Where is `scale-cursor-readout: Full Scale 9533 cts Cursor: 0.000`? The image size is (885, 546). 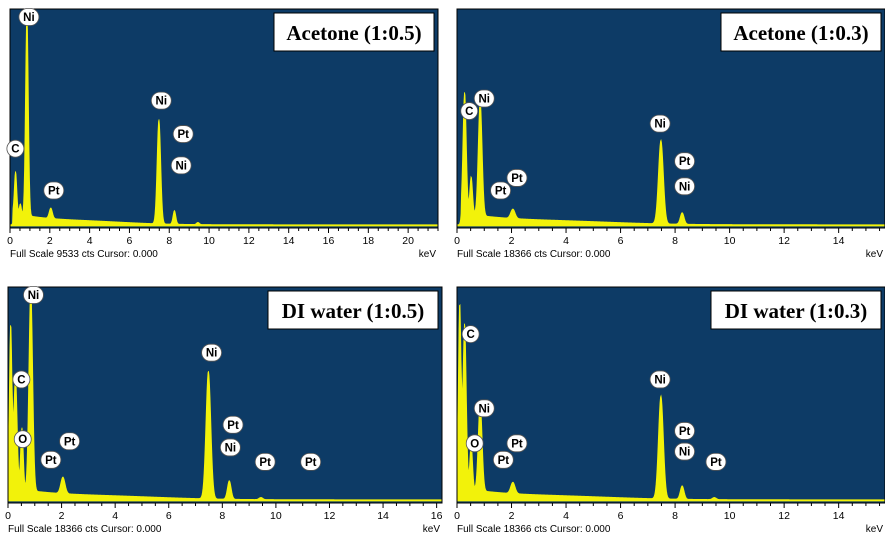 scale-cursor-readout: Full Scale 9533 cts Cursor: 0.000 is located at coordinates (84, 254).